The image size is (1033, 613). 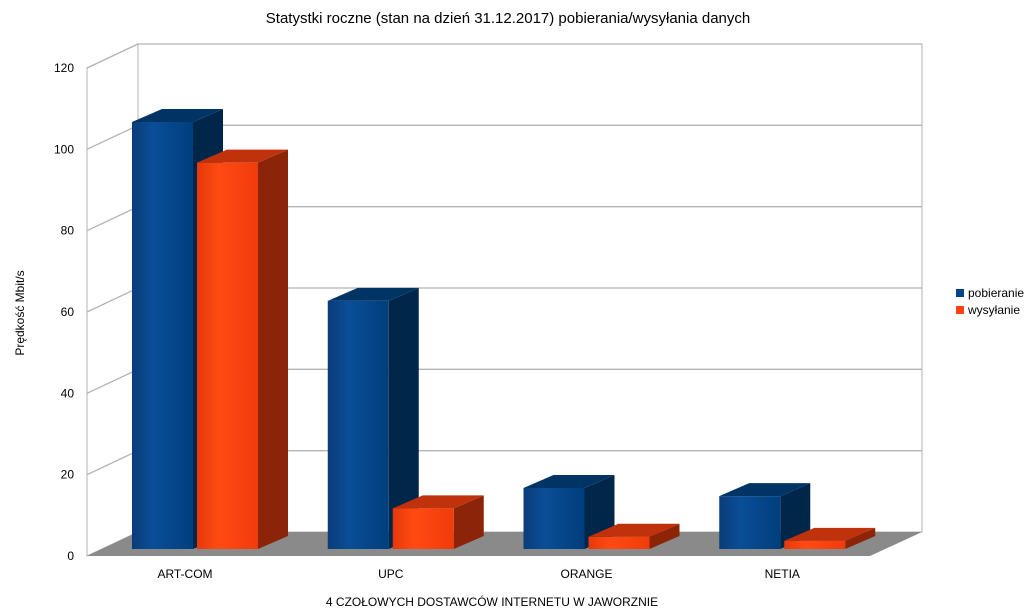 What do you see at coordinates (504, 544) in the screenshot?
I see `floor` at bounding box center [504, 544].